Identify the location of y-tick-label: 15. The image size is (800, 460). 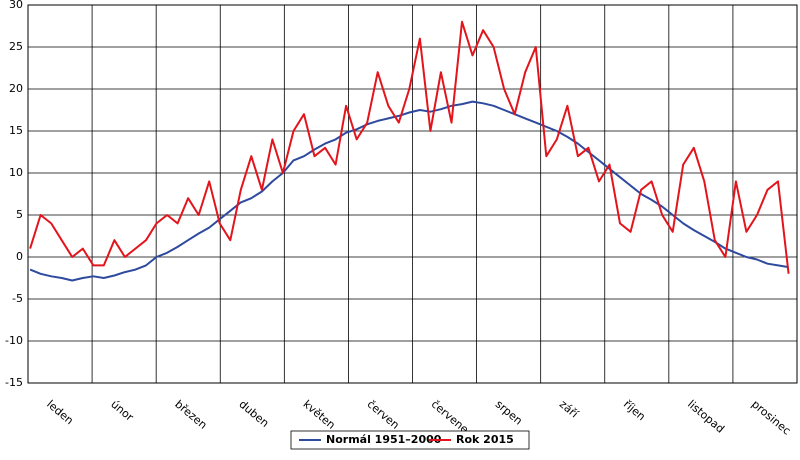
(16, 130).